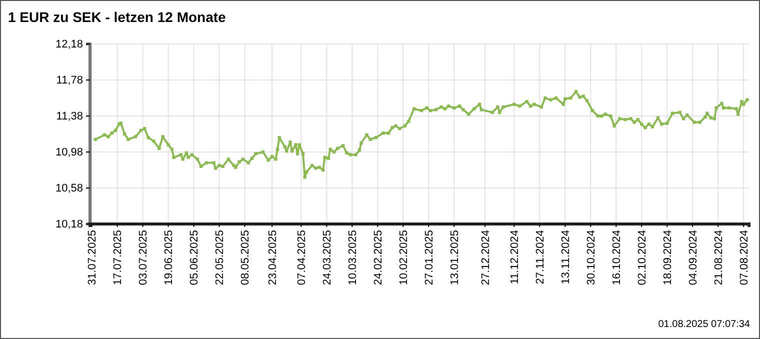  I want to click on x-tick-label: 24.03.2025, so click(328, 258).